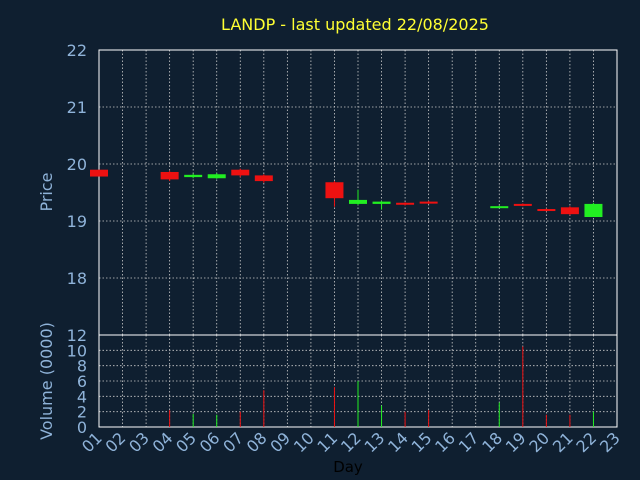 The height and width of the screenshot is (480, 640). Describe the element at coordinates (82, 366) in the screenshot. I see `volume-tick-label: 8` at that location.